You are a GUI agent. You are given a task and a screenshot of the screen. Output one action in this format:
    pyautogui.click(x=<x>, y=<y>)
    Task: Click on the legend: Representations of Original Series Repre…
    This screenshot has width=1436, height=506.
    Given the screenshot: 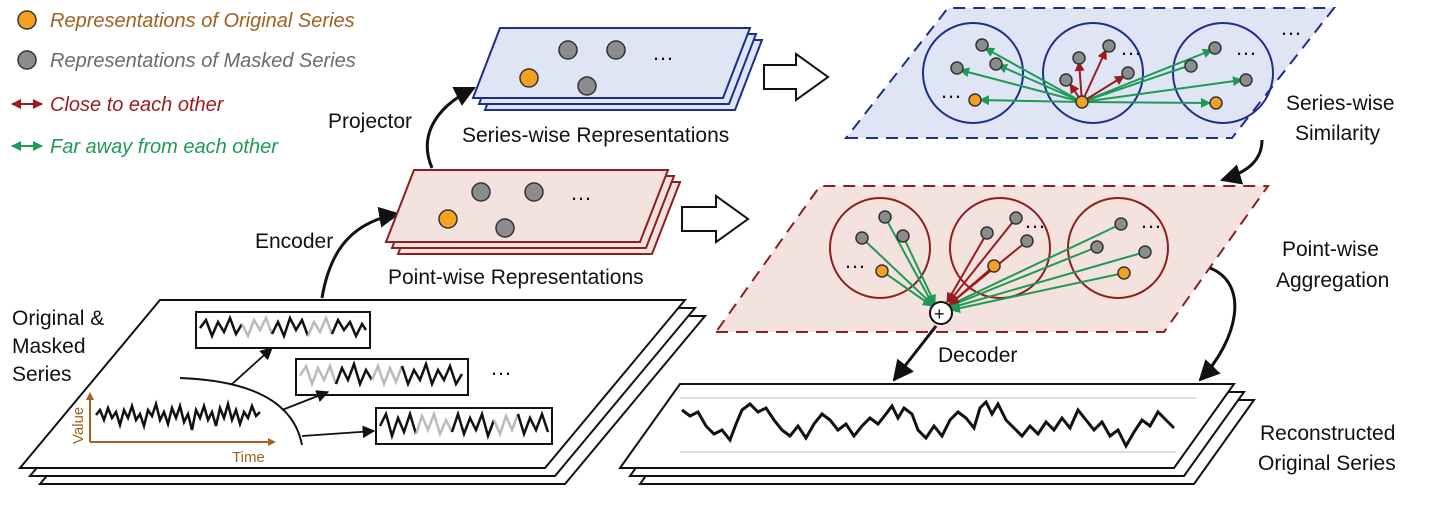 What is the action you would take?
    pyautogui.click(x=183, y=84)
    